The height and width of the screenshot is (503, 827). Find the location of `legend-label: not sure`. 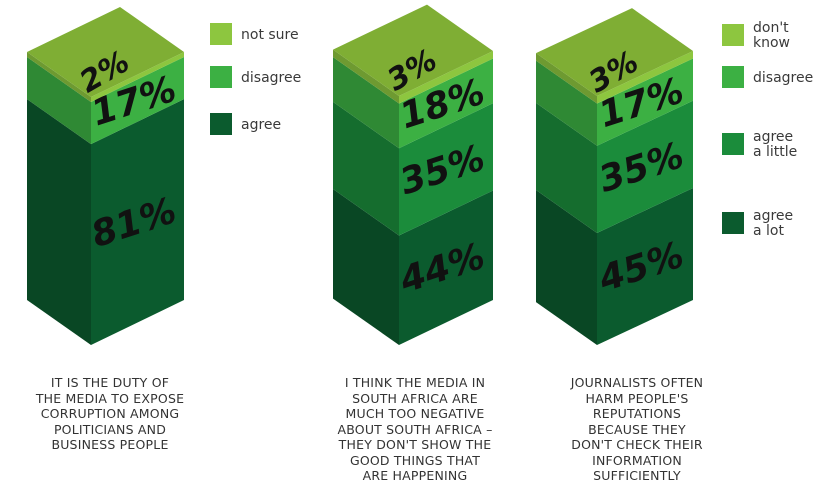

legend-label: not sure is located at coordinates (270, 35).